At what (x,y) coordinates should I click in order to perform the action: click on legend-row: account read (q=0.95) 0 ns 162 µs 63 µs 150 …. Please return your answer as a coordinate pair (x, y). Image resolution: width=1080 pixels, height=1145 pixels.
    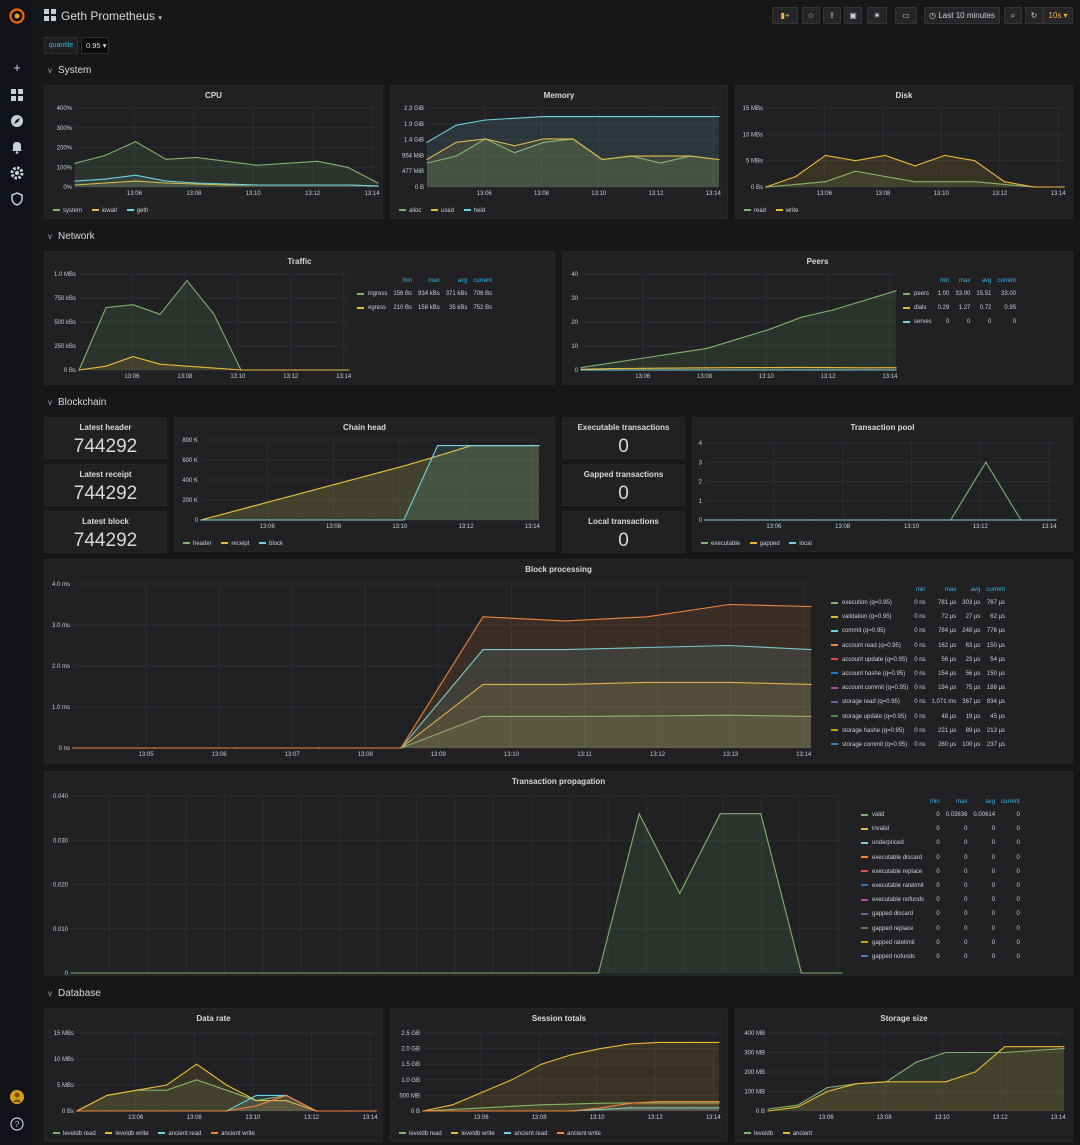
    Looking at the image, I should click on (918, 646).